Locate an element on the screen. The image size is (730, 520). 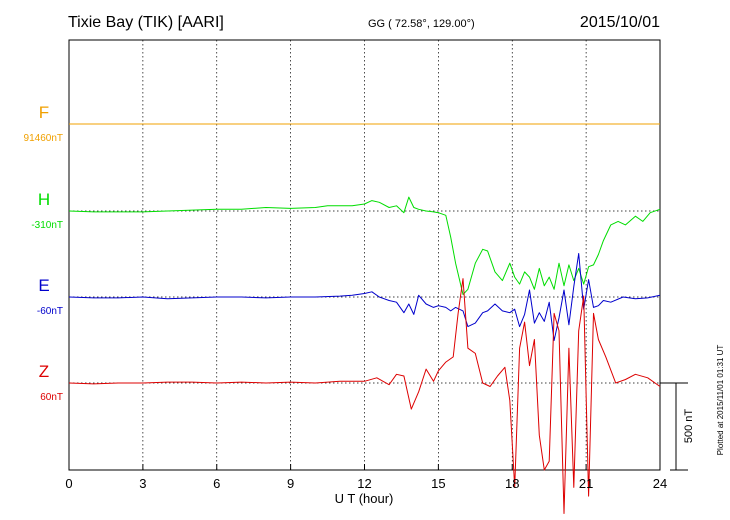
x-axis-title: U T (hour) is located at coordinates (364, 498).